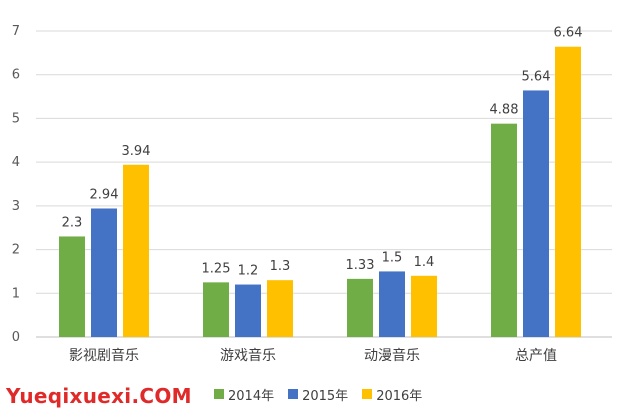 This screenshot has width=618, height=415. Describe the element at coordinates (536, 76) in the screenshot. I see `data-label-3-1: 5.64` at that location.